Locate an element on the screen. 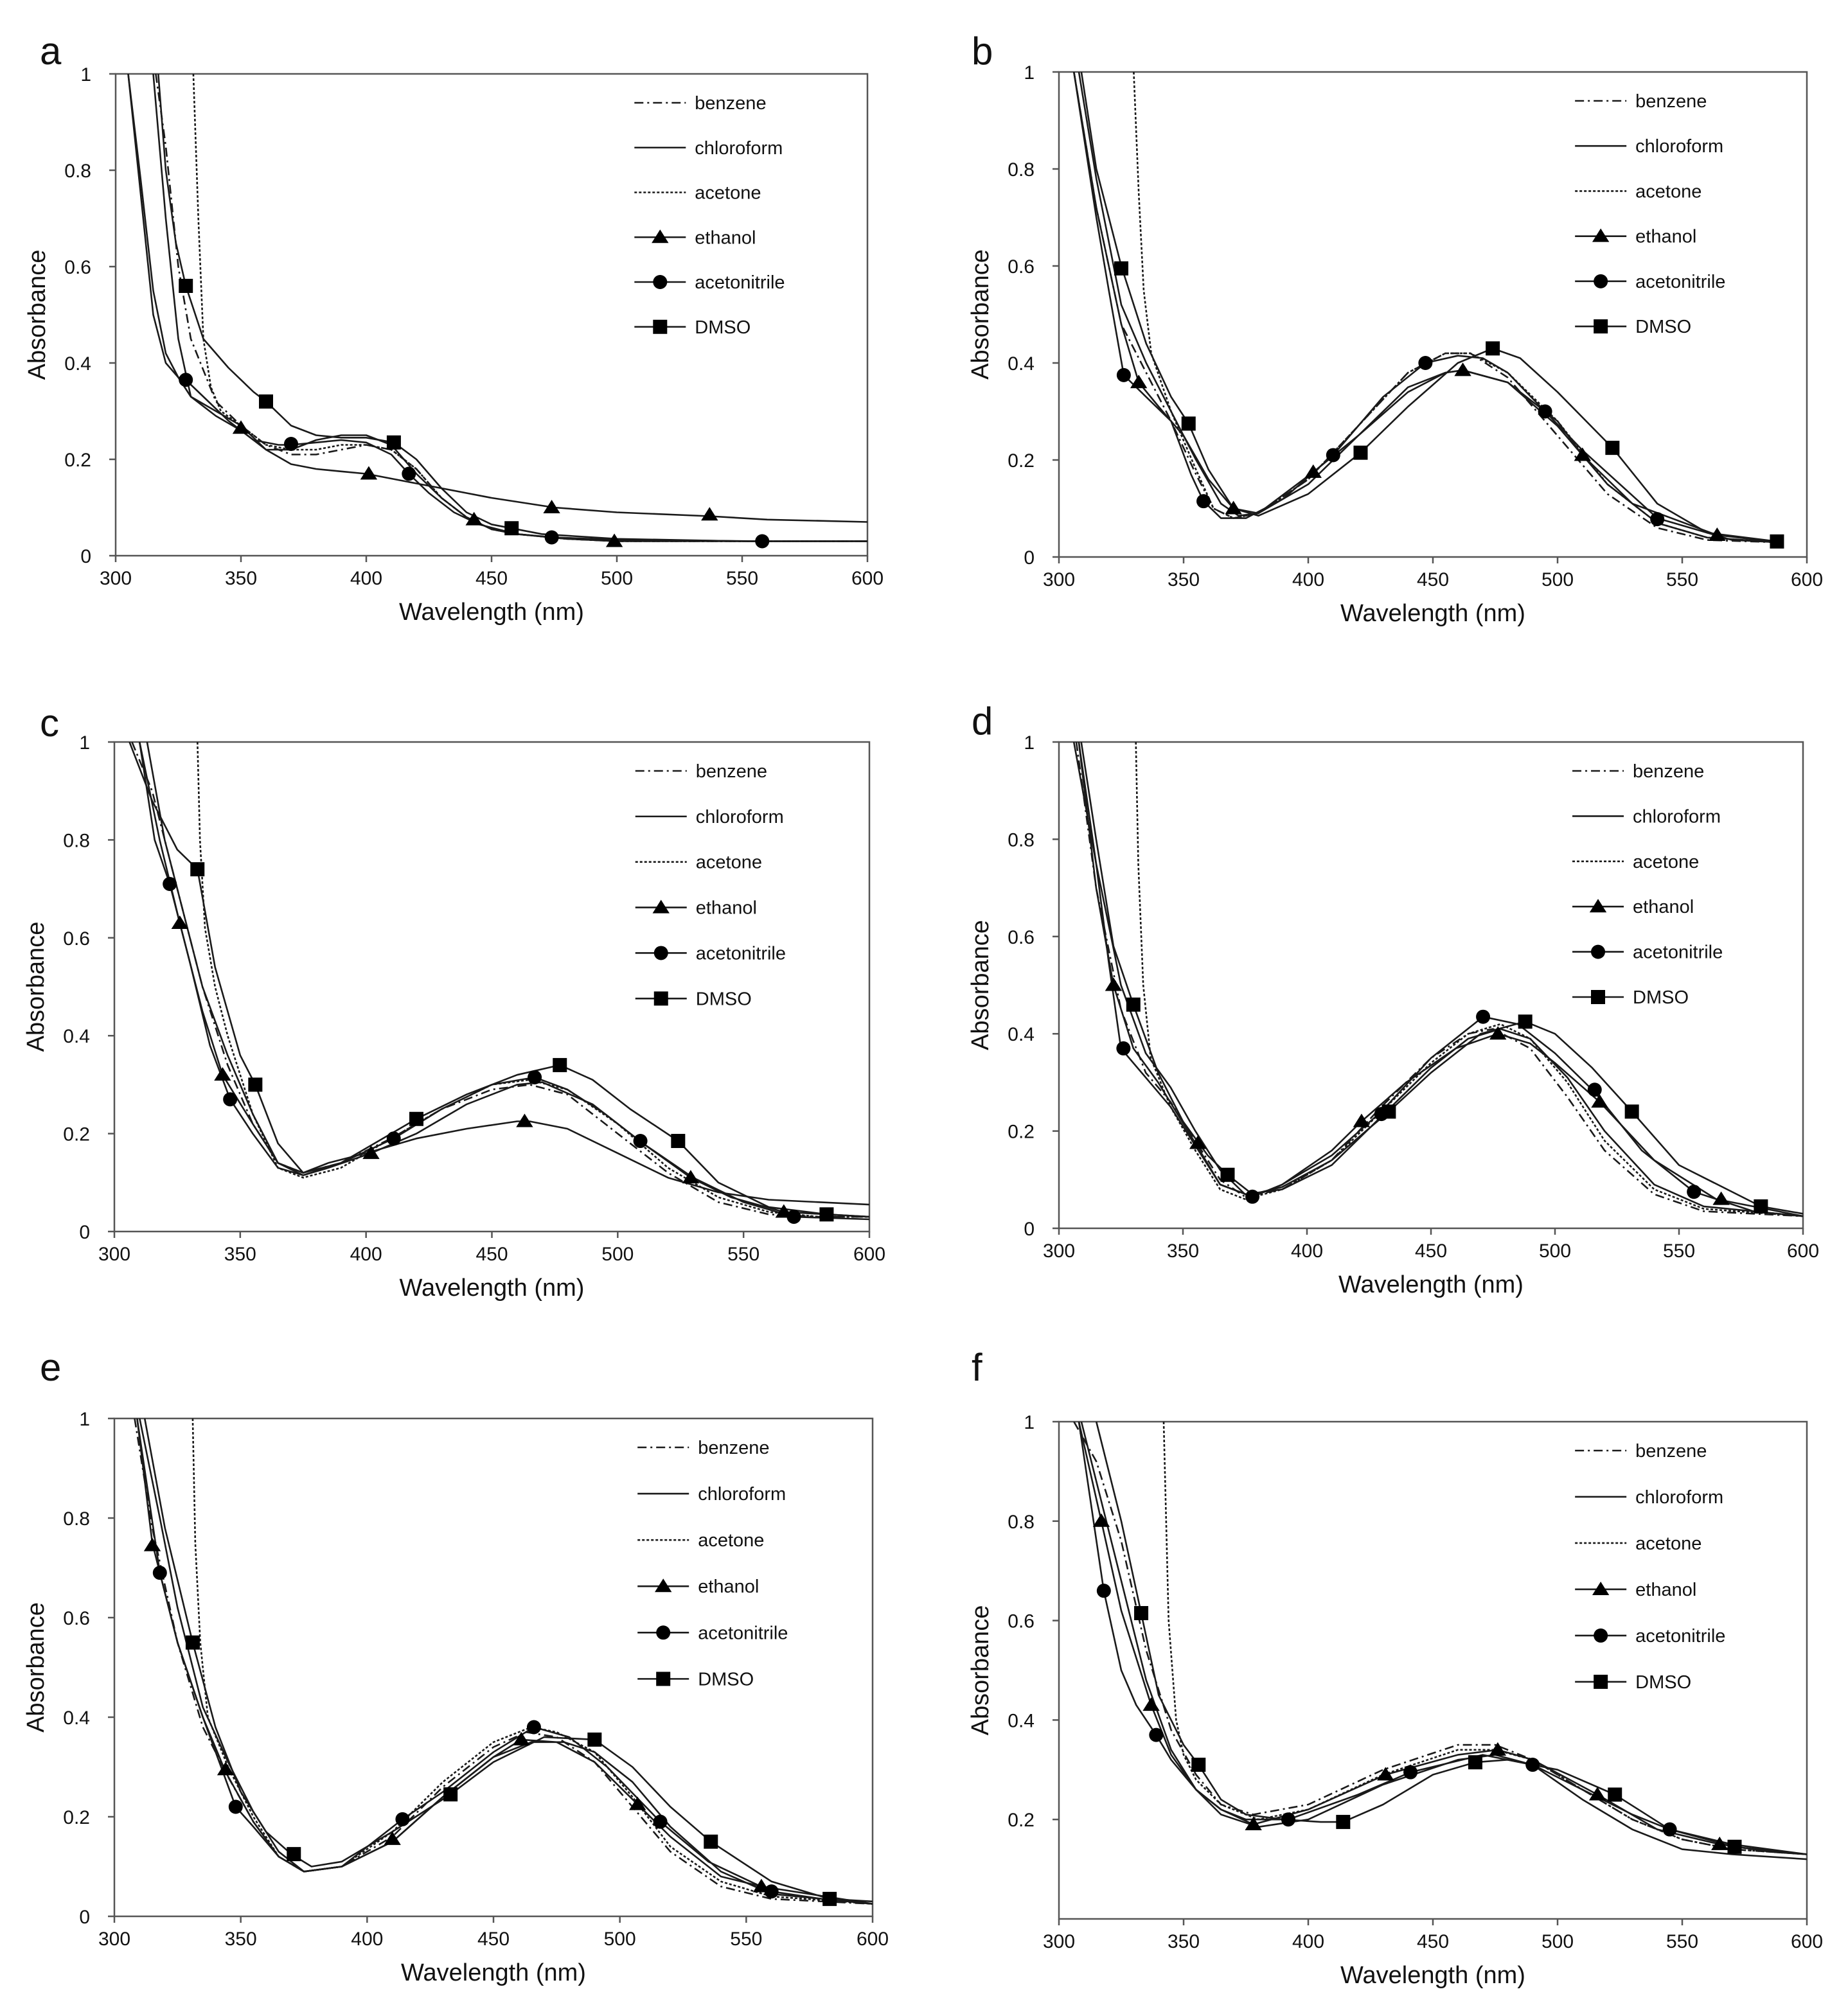 Image resolution: width=1848 pixels, height=1996 pixels. x-tick-label: 300 is located at coordinates (1059, 1941).